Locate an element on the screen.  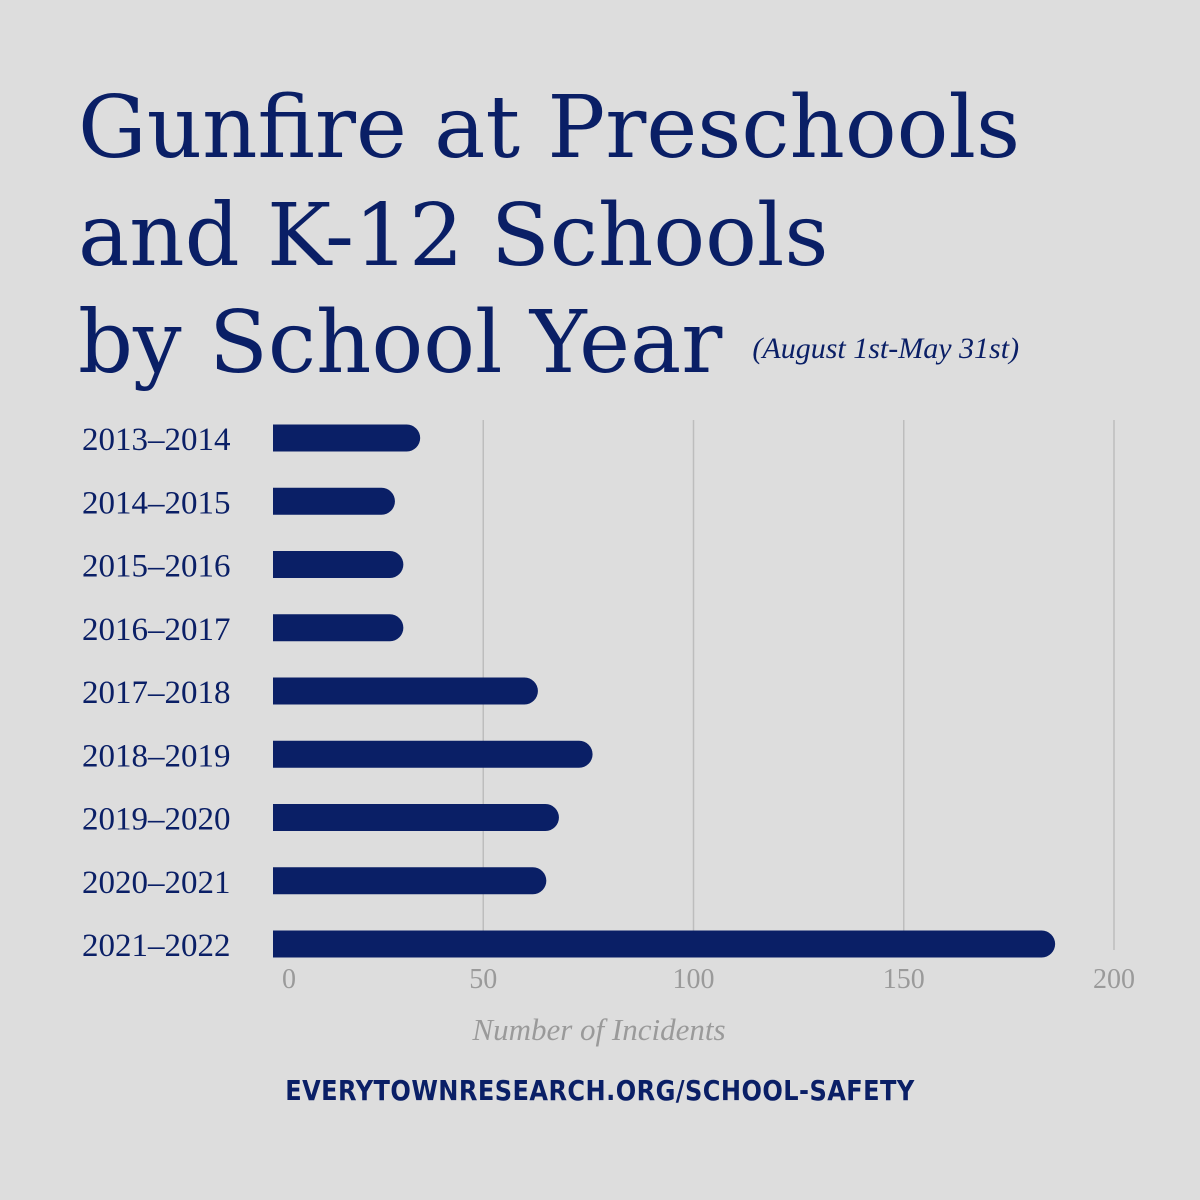
bar-2016–2017 is located at coordinates (338, 628).